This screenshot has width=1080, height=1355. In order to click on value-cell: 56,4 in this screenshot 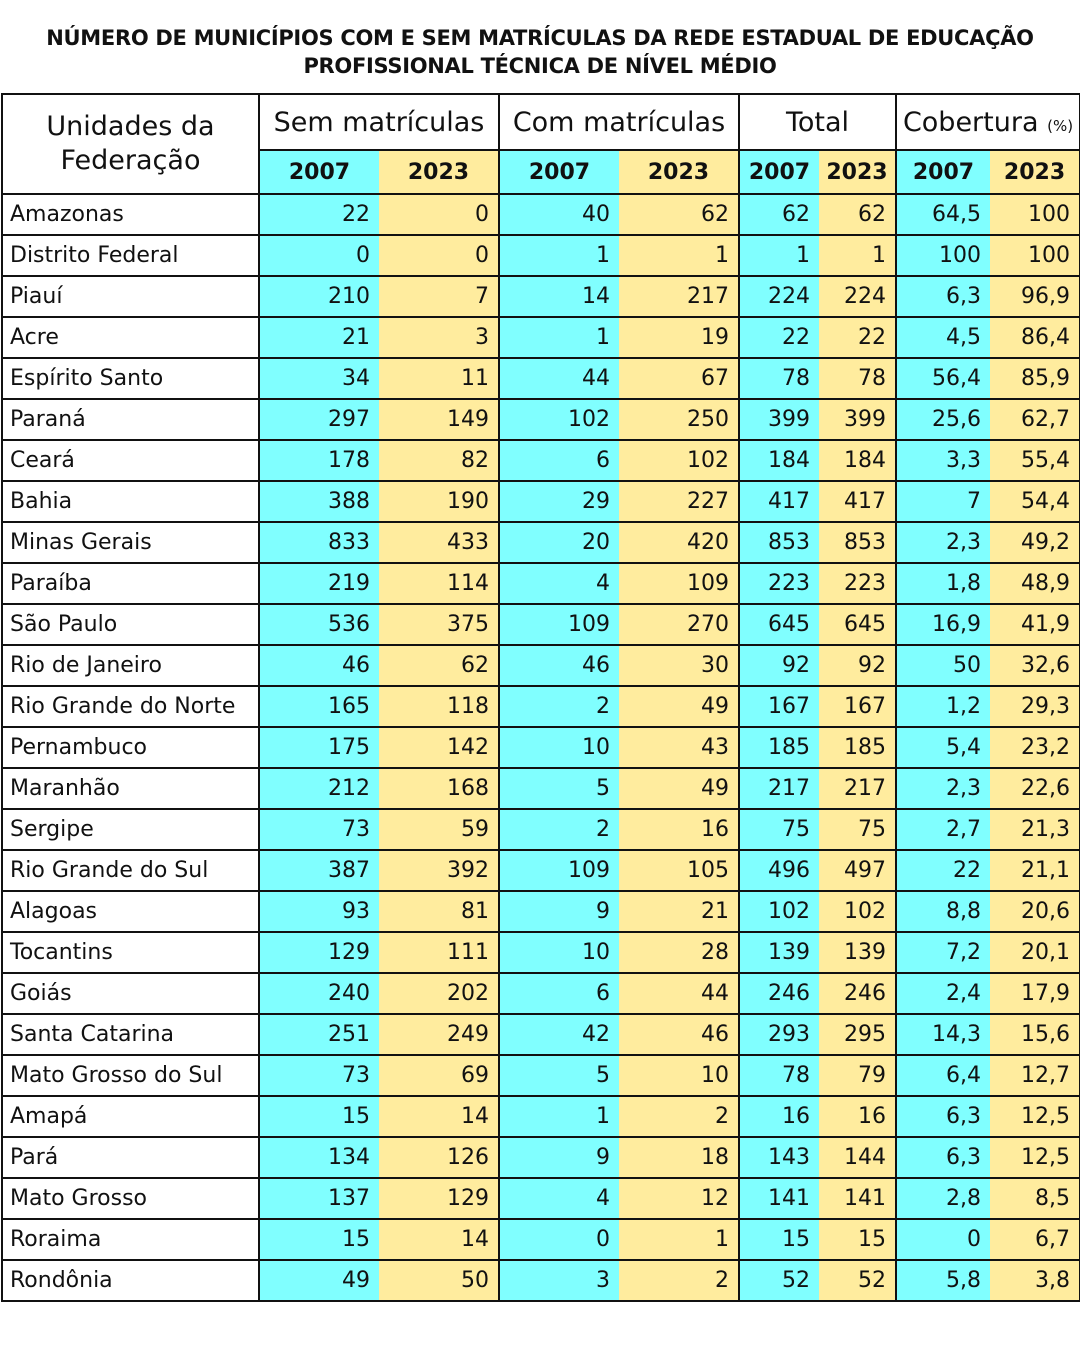, I will do `click(942, 378)`.